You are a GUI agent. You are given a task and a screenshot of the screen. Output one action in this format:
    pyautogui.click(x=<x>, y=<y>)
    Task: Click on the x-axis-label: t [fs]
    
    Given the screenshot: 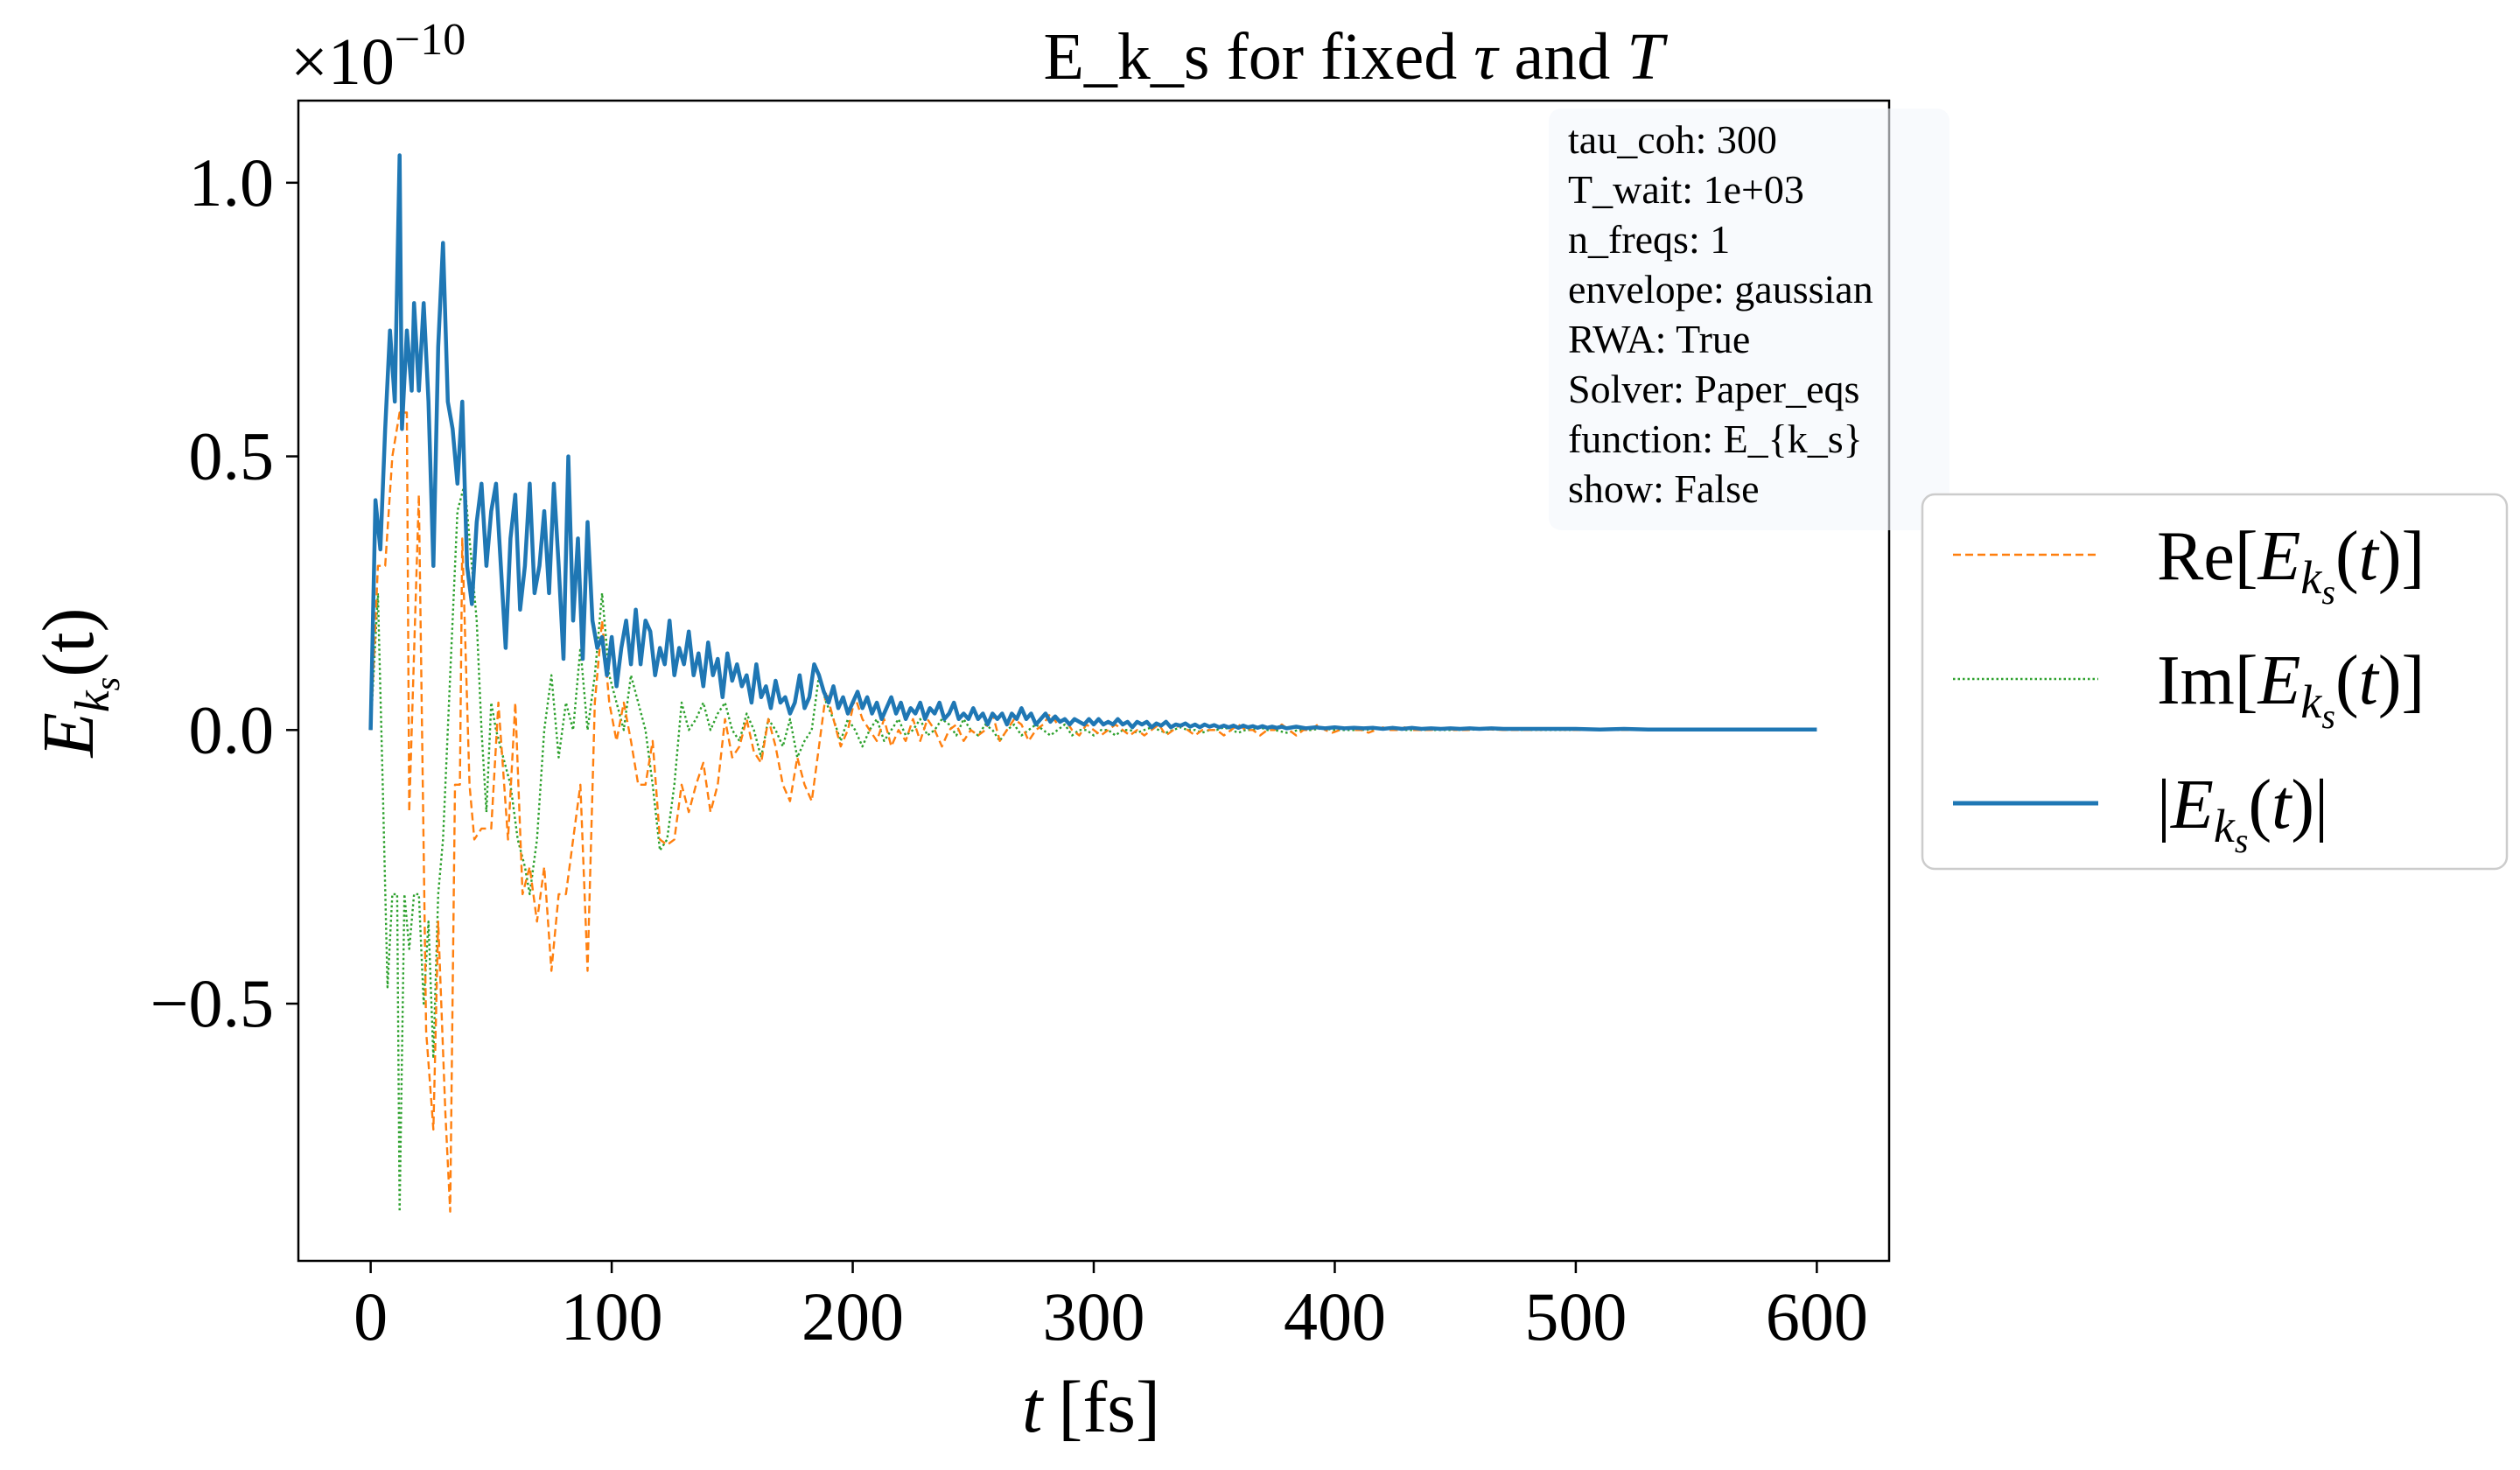 What is the action you would take?
    pyautogui.click(x=1091, y=1407)
    